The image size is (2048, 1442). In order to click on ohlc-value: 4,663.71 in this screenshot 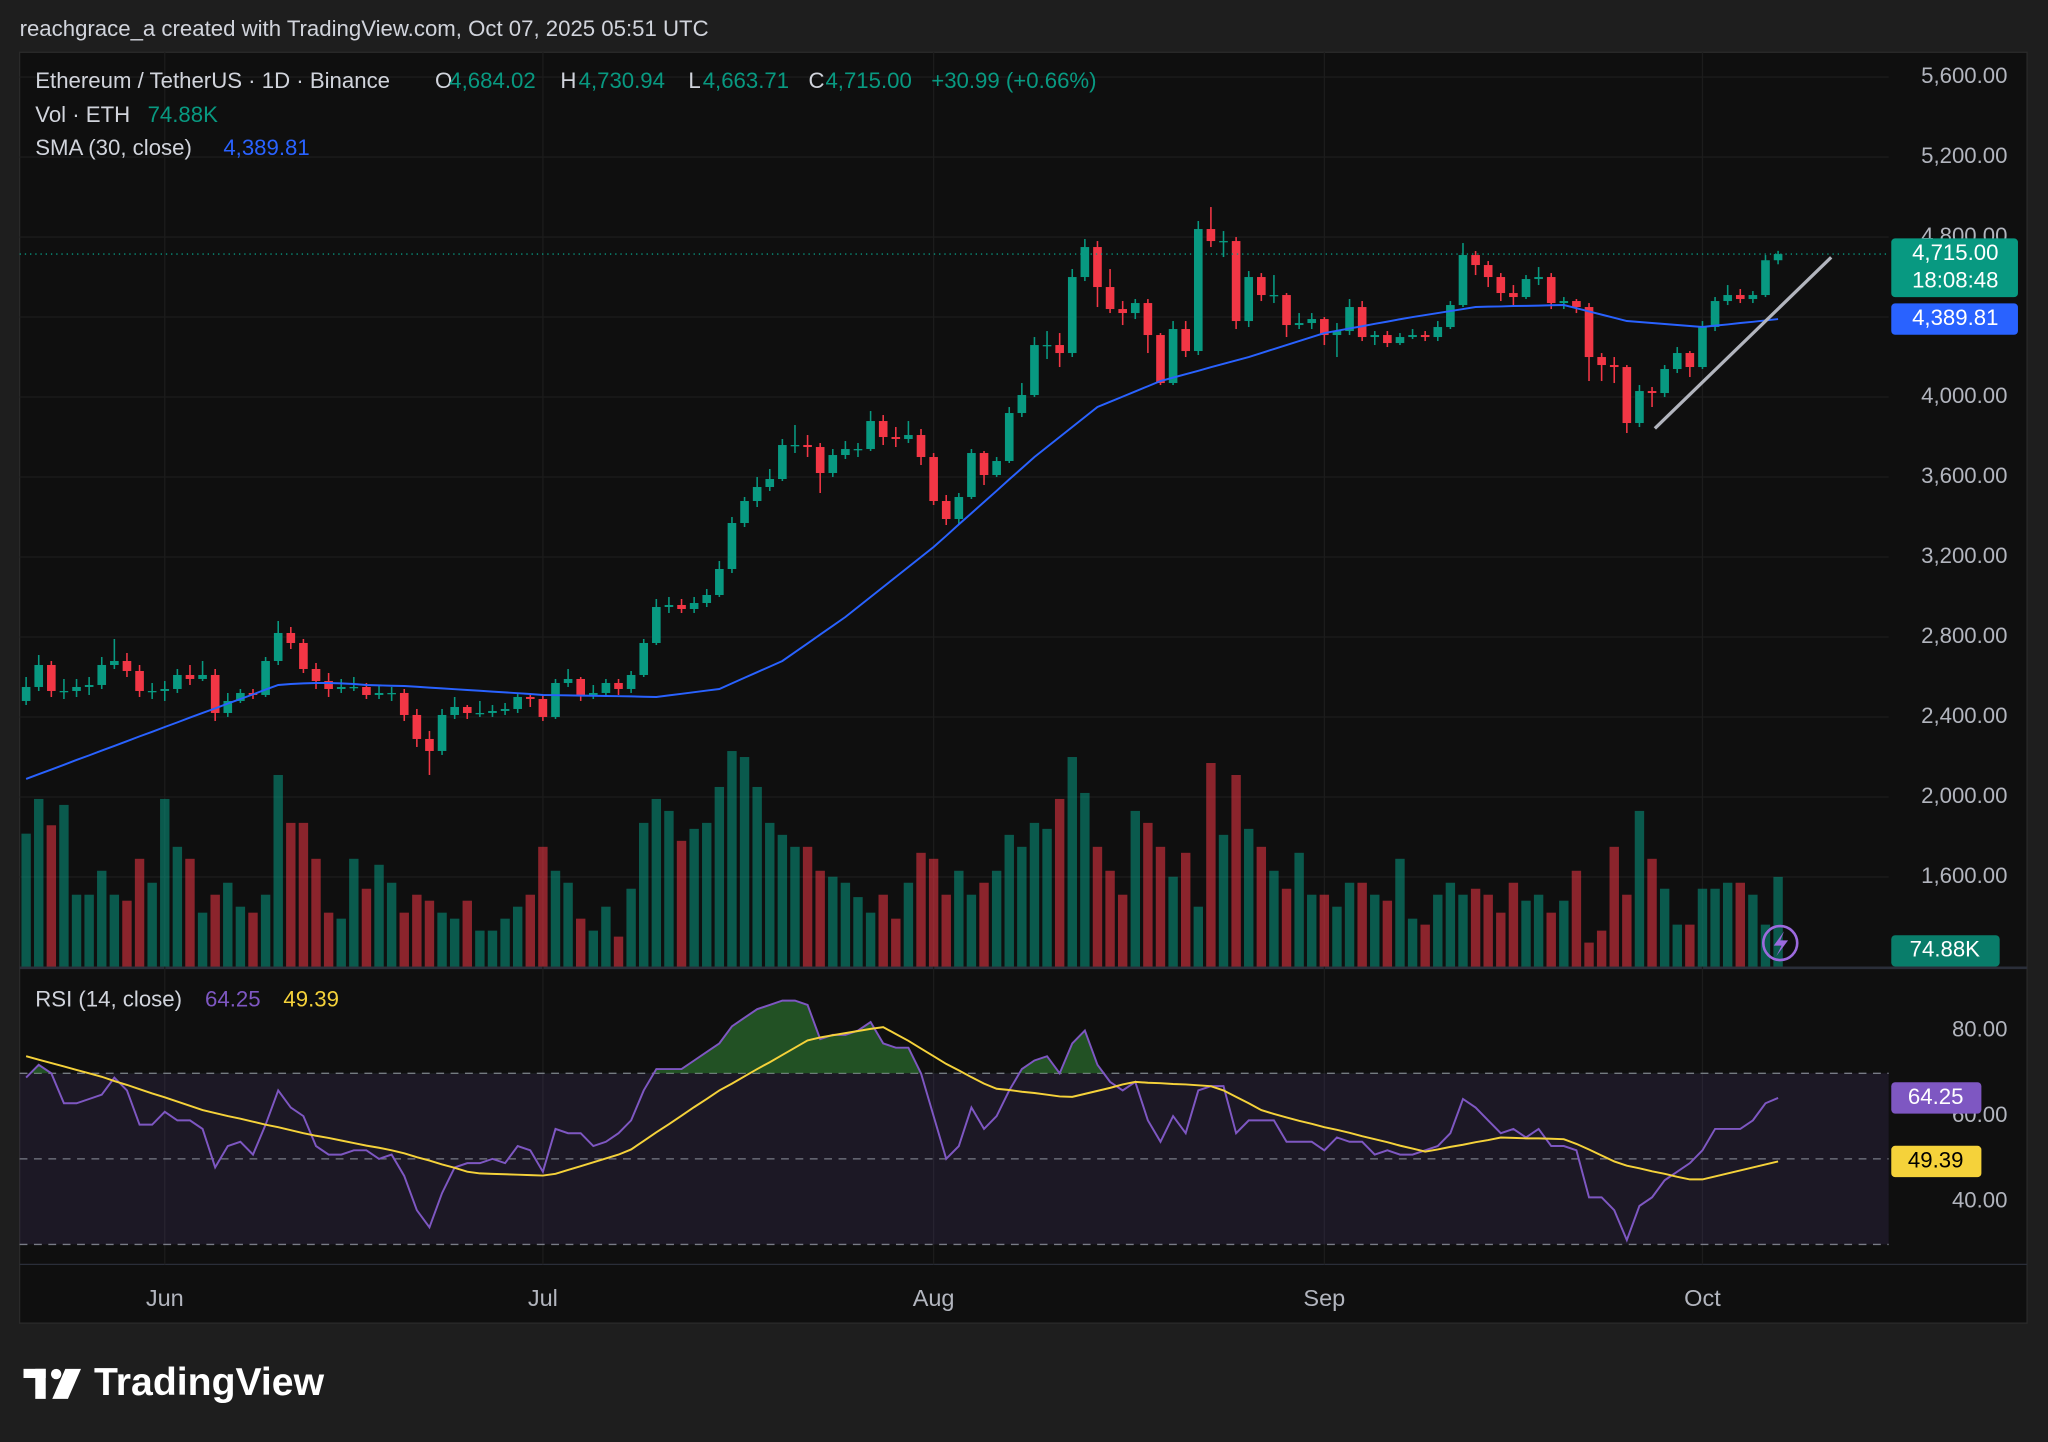, I will do `click(746, 80)`.